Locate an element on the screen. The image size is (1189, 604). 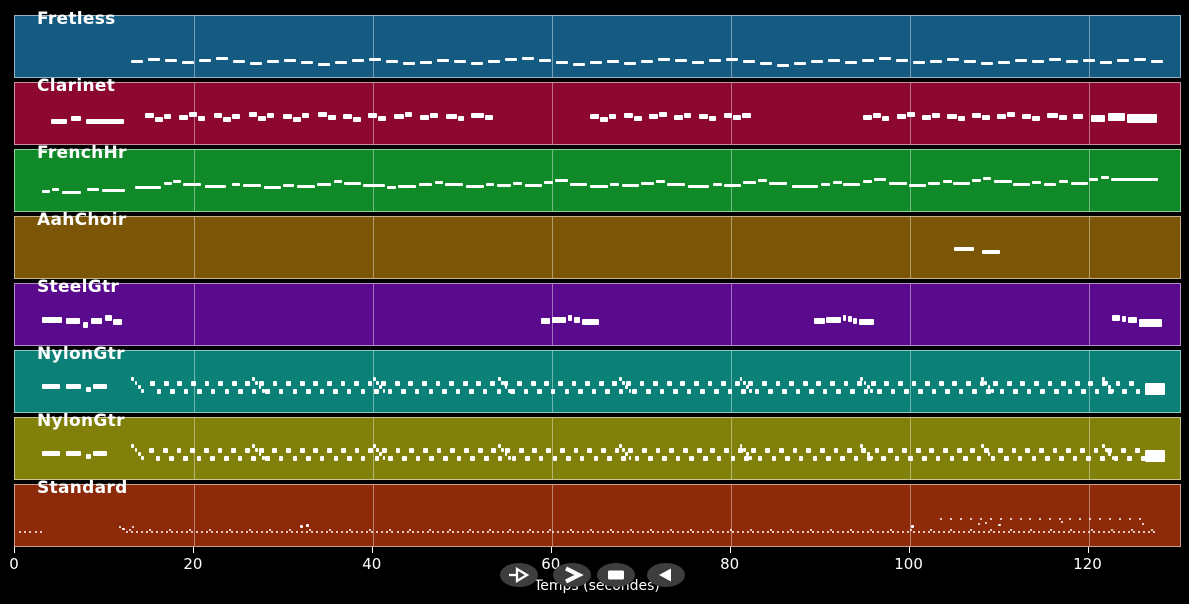
stop-button is located at coordinates (616, 575).